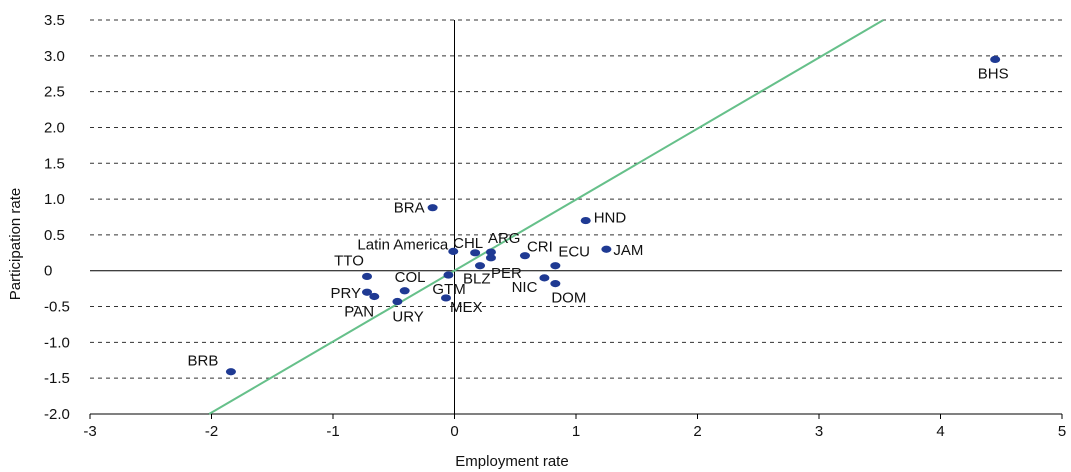  What do you see at coordinates (54, 199) in the screenshot?
I see `y-tick-label: 1.0` at bounding box center [54, 199].